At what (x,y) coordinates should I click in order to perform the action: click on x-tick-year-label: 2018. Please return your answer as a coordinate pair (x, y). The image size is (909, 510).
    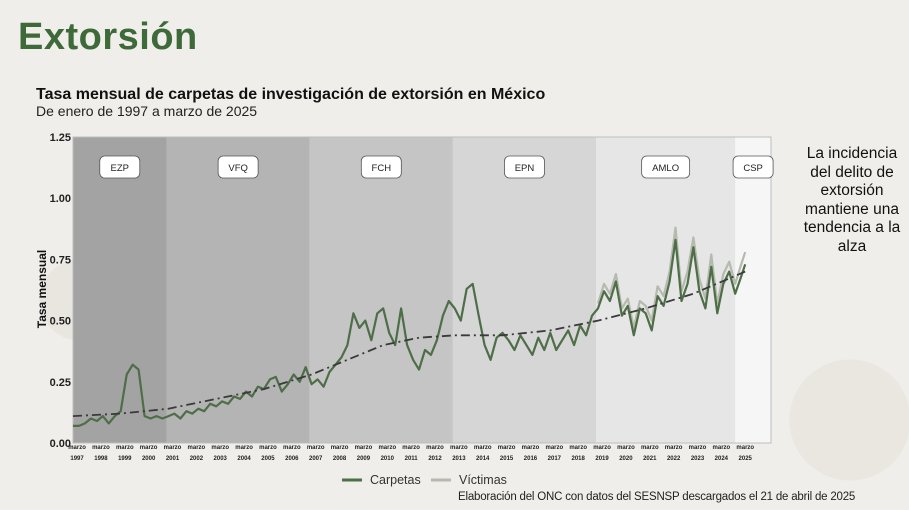
    Looking at the image, I should click on (579, 459).